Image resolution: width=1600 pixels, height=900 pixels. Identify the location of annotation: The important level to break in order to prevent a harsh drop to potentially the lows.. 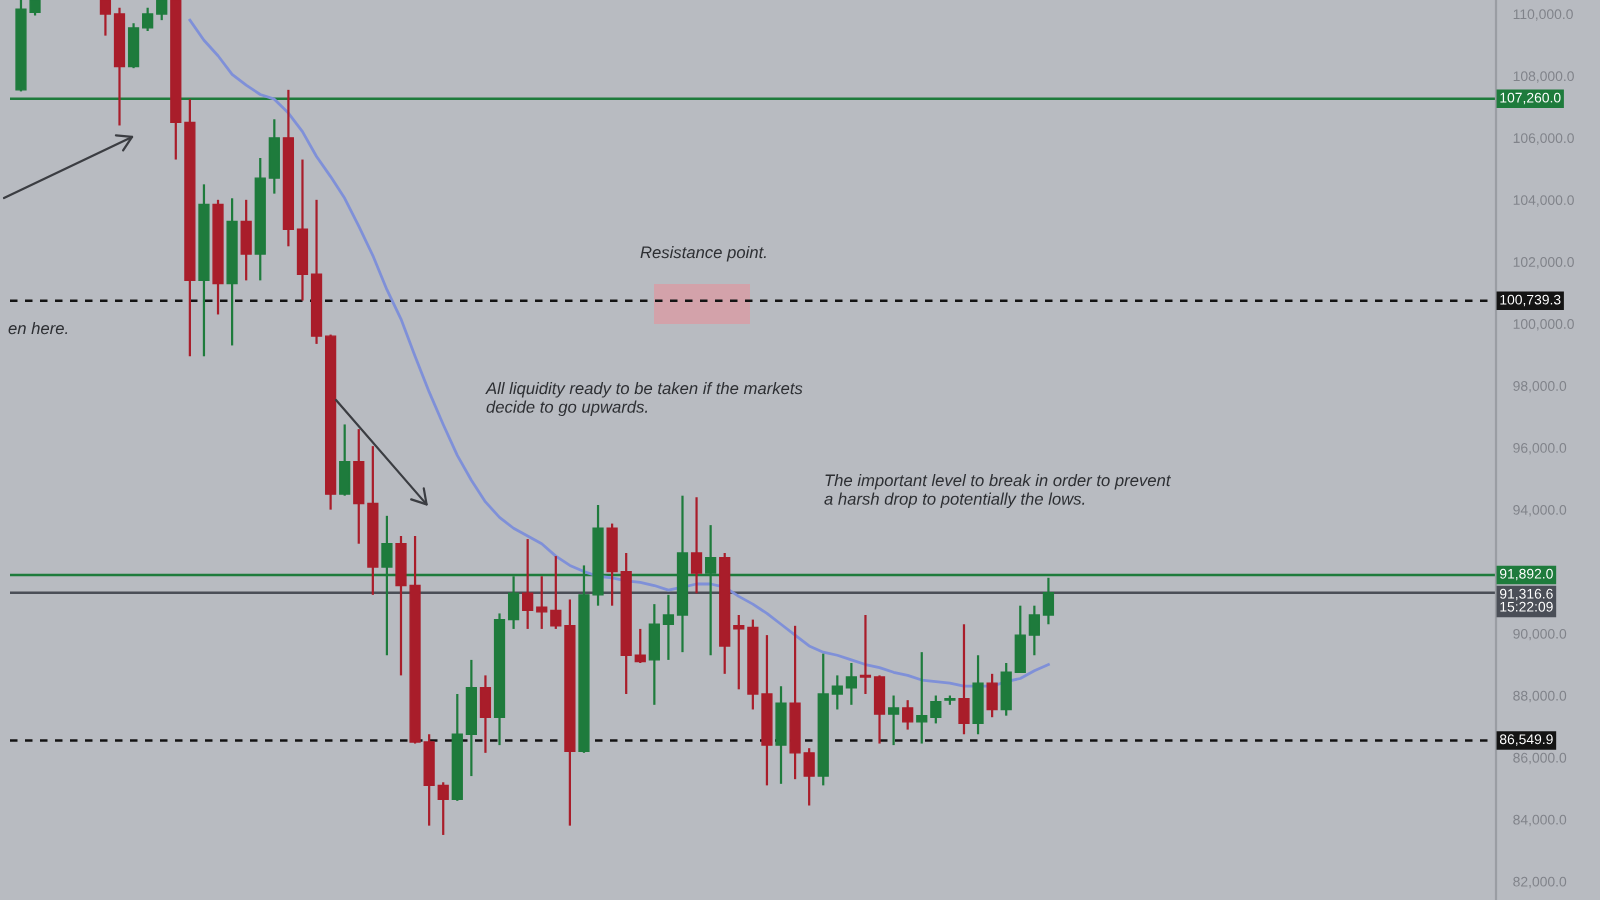
(998, 491).